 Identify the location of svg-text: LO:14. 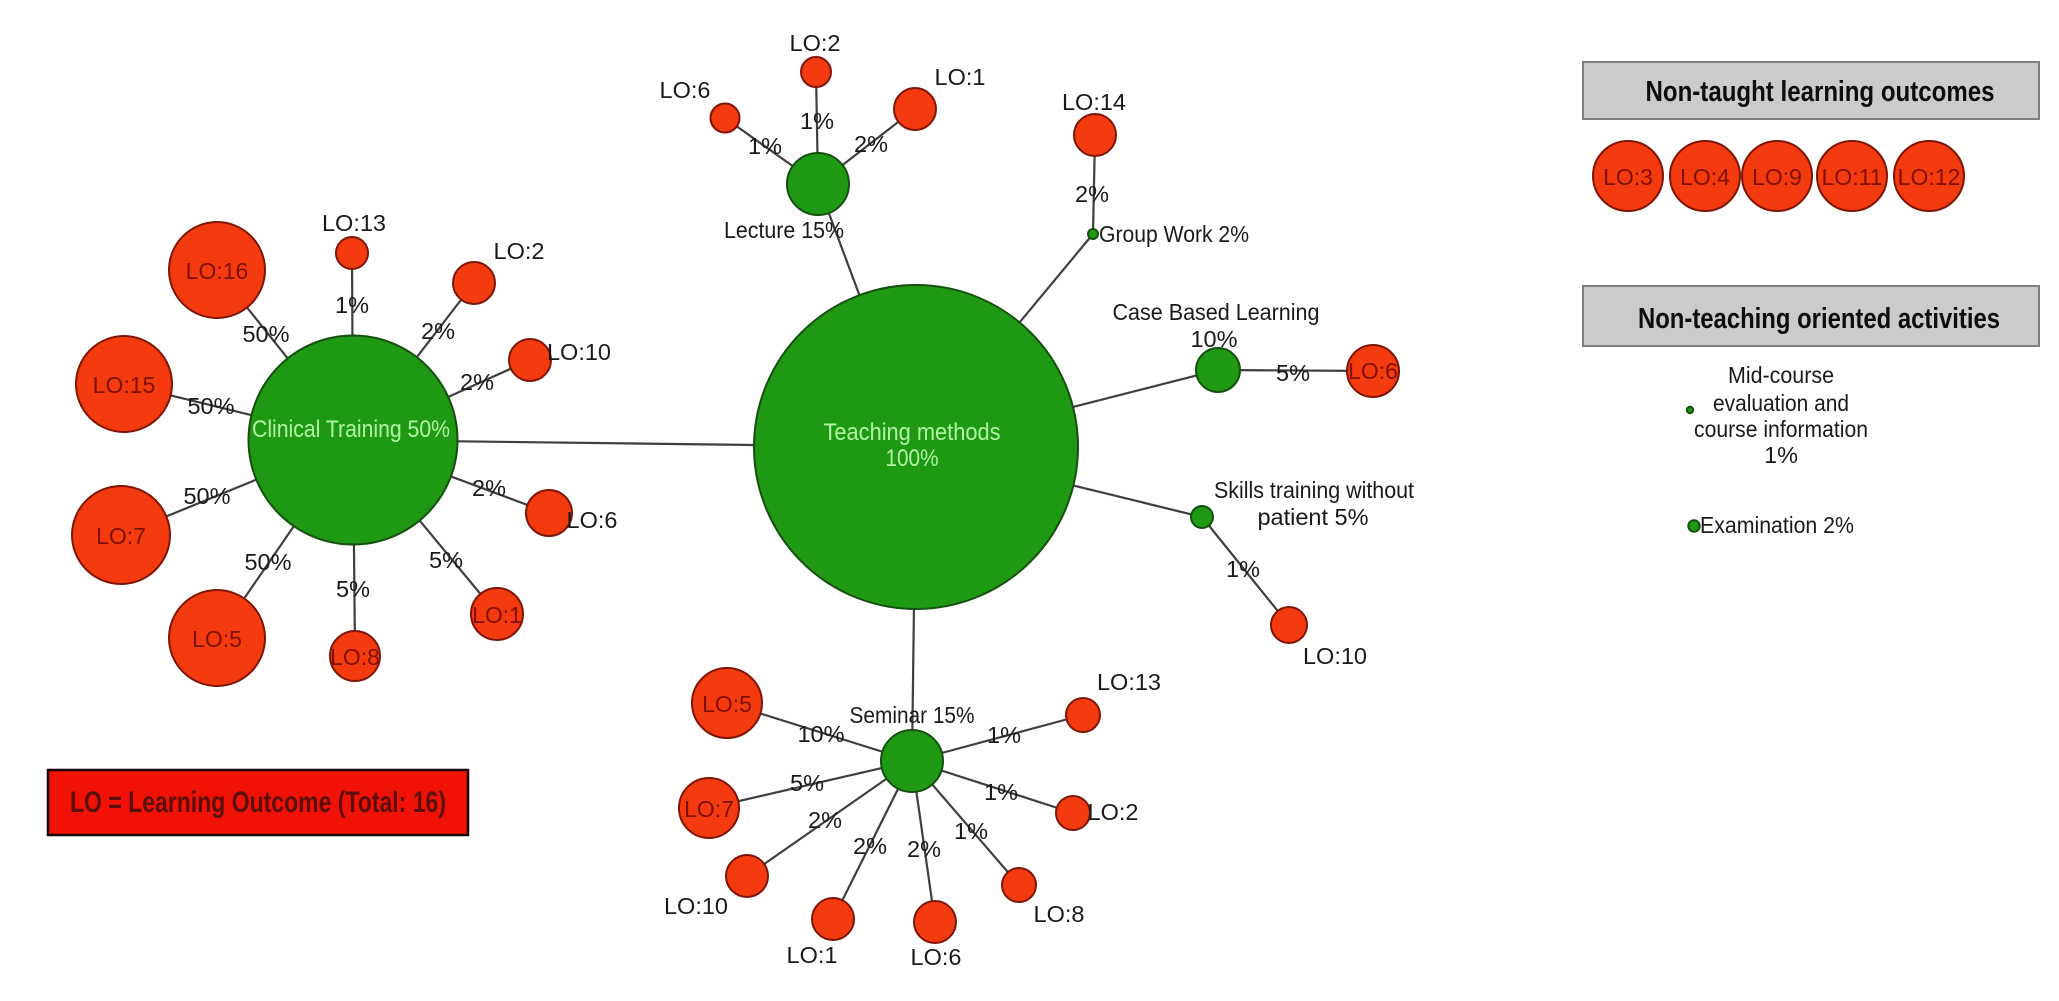
(1094, 102).